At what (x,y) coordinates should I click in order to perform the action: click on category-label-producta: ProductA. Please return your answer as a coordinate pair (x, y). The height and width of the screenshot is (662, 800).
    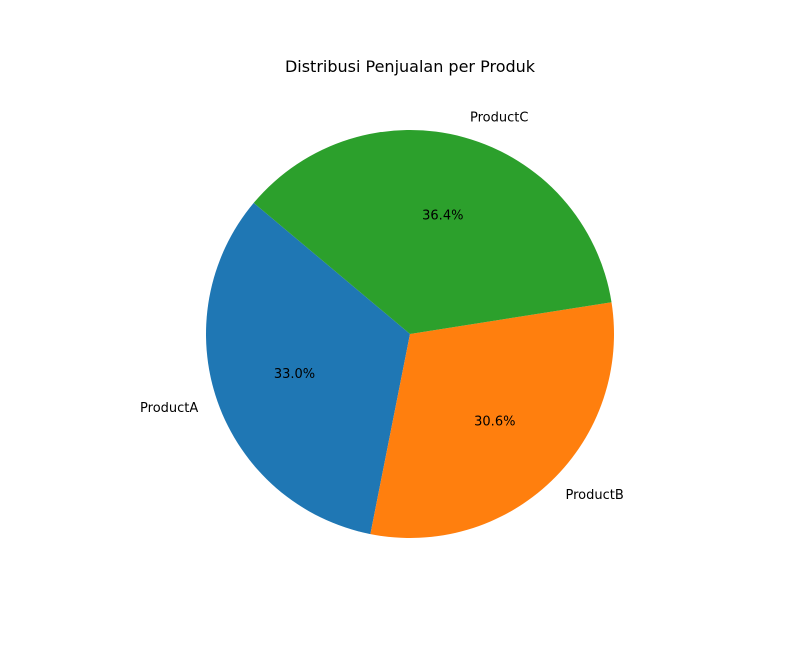
    Looking at the image, I should click on (169, 408).